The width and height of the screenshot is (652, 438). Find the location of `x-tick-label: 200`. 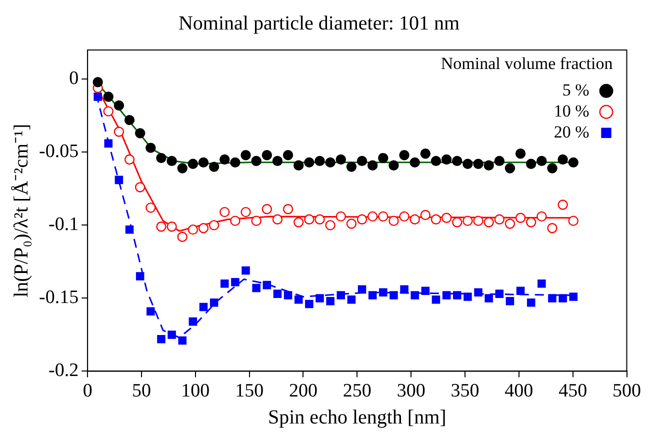

x-tick-label: 200 is located at coordinates (303, 391).